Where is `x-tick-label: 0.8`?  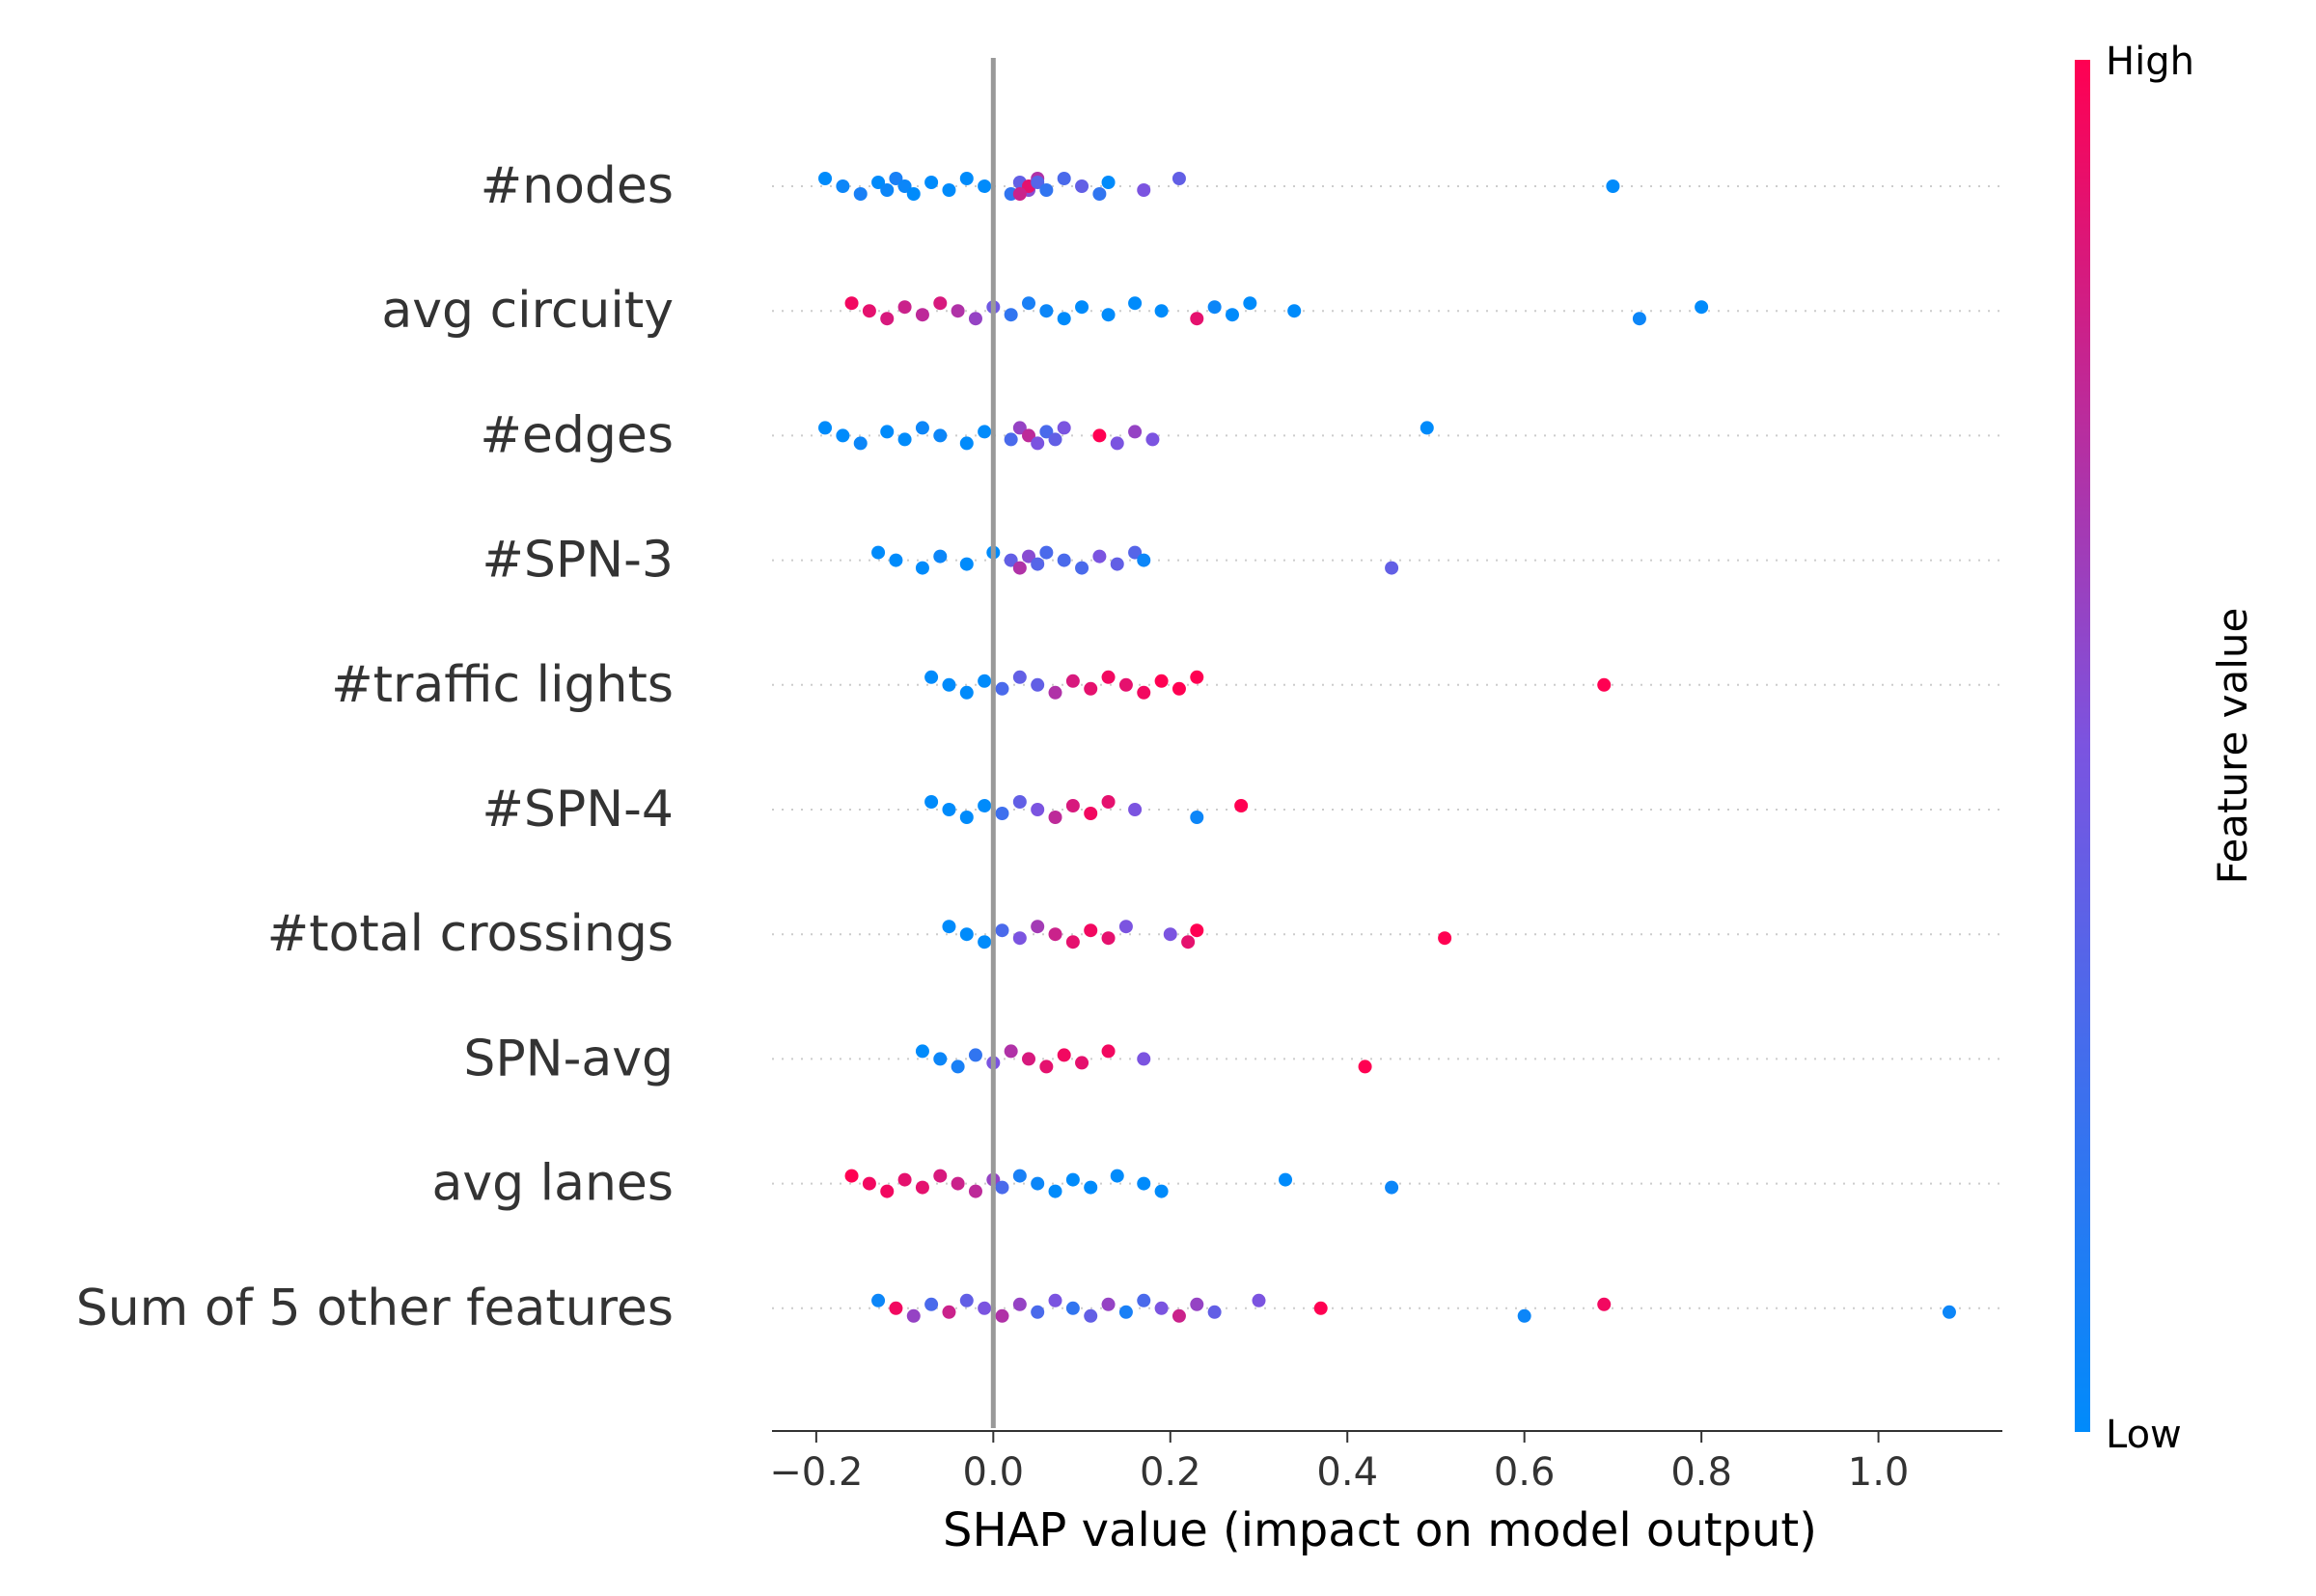 x-tick-label: 0.8 is located at coordinates (1701, 1472).